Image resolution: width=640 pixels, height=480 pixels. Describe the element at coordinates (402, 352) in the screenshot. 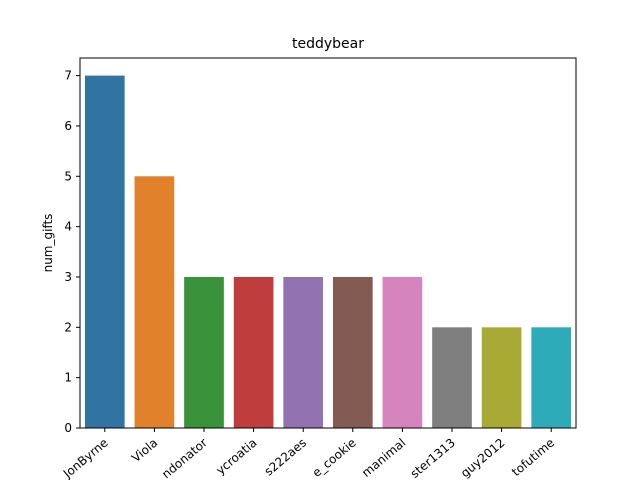

I see `bar-manimal` at that location.